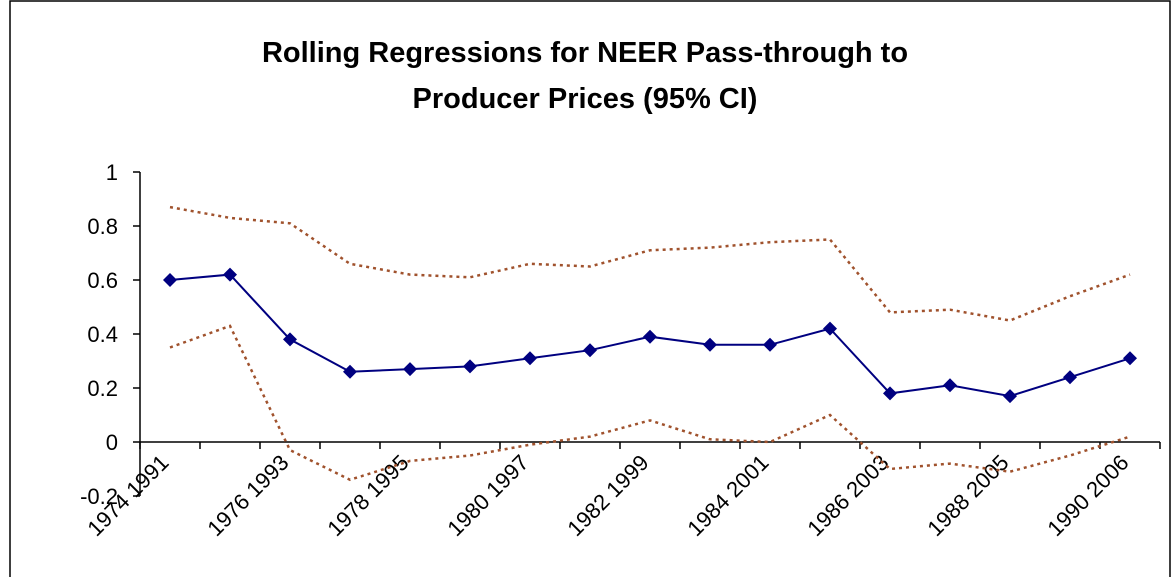 This screenshot has width=1171, height=577. I want to click on y-tick-label: -0.2, so click(99, 496).